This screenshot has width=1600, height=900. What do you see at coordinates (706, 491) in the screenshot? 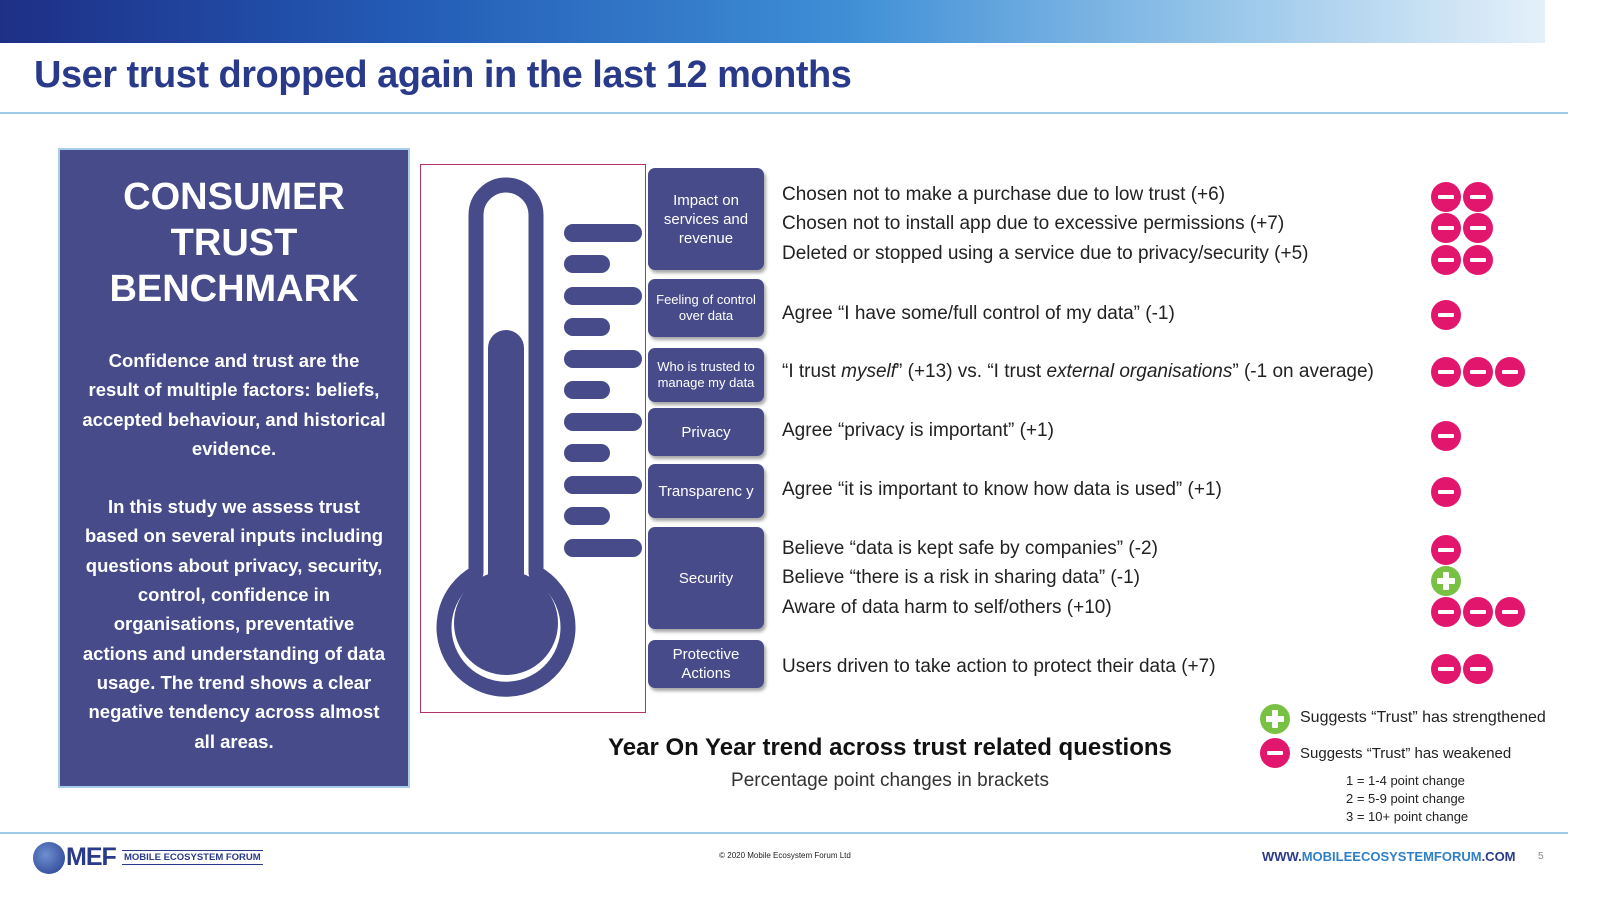
I see `category-transparency: Transparenc y` at bounding box center [706, 491].